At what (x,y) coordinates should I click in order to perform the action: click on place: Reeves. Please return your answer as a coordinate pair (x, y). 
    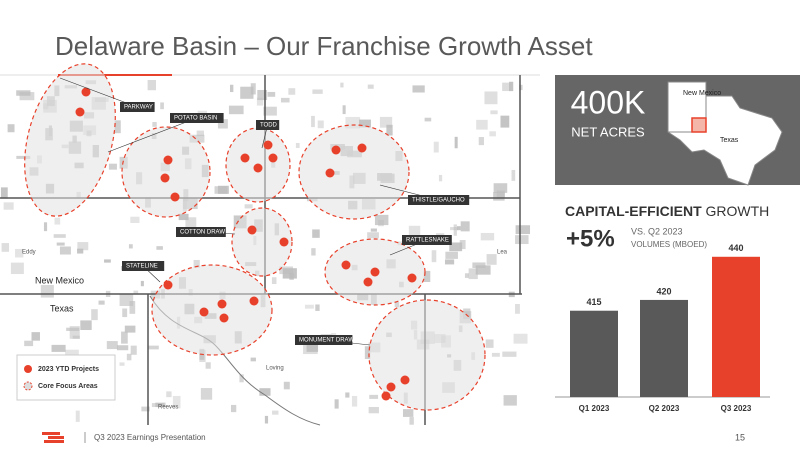
    Looking at the image, I should click on (168, 408).